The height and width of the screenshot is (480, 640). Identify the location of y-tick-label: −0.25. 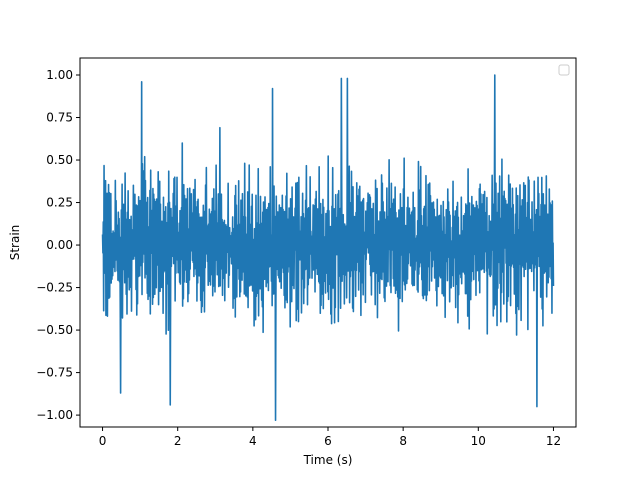
(54, 288).